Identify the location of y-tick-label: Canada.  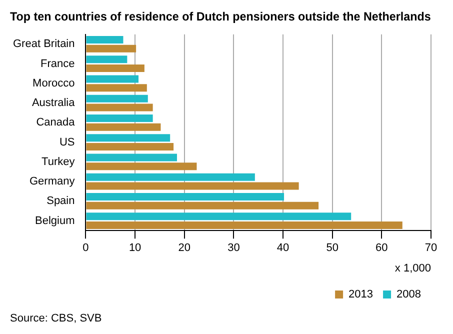
(56, 122).